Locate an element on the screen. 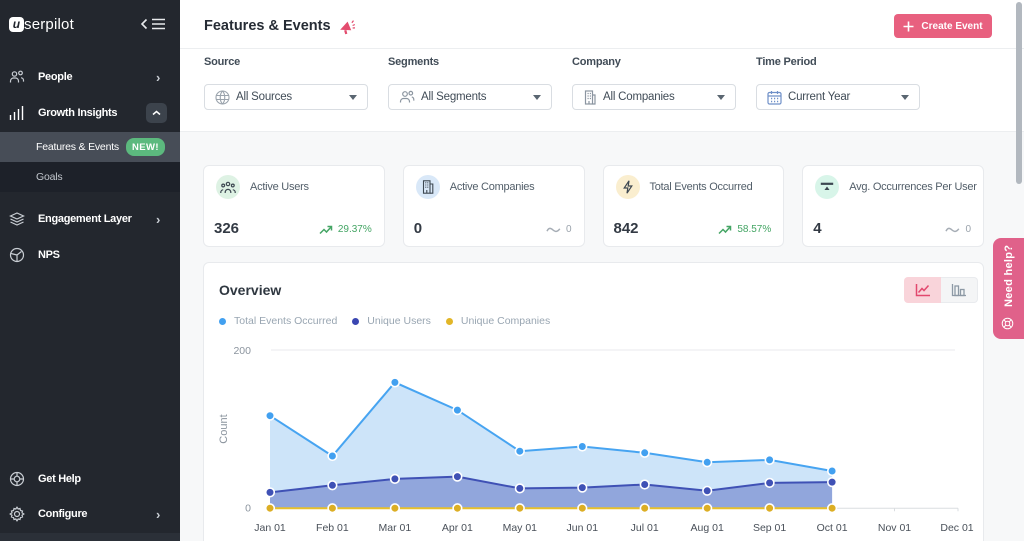 The width and height of the screenshot is (1024, 541). svg-text: Nov 01 is located at coordinates (894, 528).